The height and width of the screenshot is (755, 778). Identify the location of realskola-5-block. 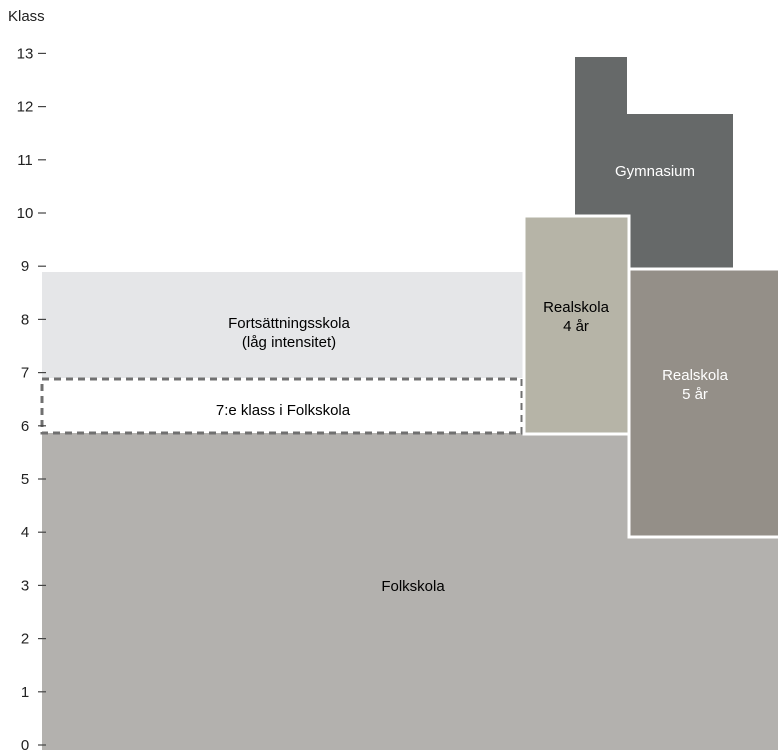
(702, 403).